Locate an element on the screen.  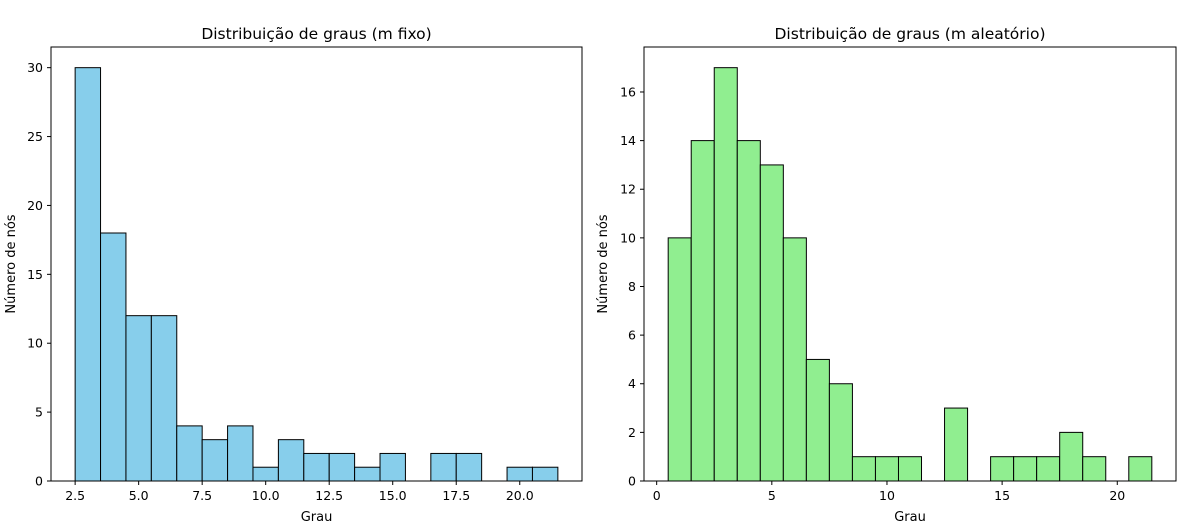
chart-left-x-ticks: 2.5 5.0 7.5 10.0 12.5 15.0 17.5 20.0 is located at coordinates (299, 492).